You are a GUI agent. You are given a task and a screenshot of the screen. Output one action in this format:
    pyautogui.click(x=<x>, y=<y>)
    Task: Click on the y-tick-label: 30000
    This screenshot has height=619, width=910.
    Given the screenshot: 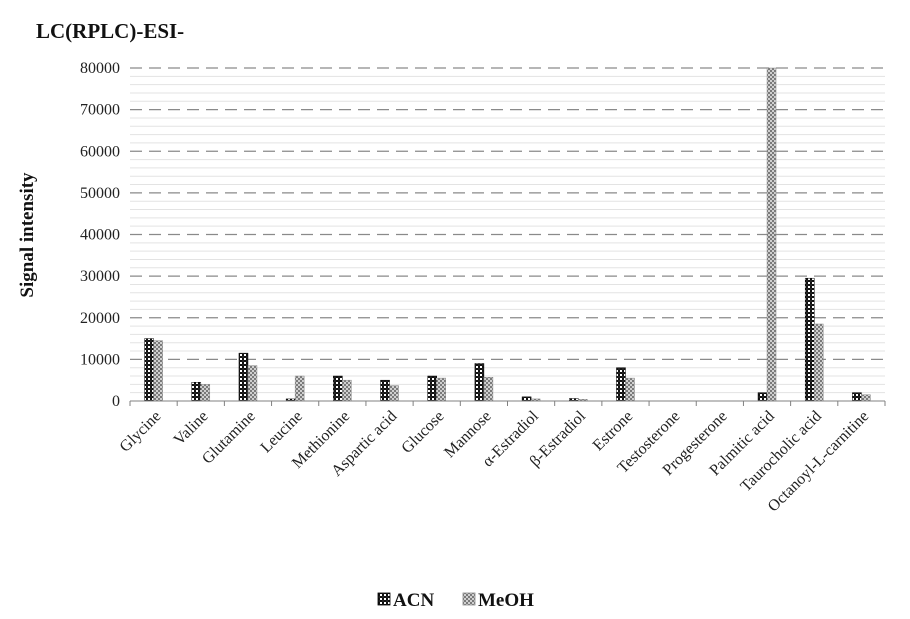 What is the action you would take?
    pyautogui.click(x=100, y=276)
    